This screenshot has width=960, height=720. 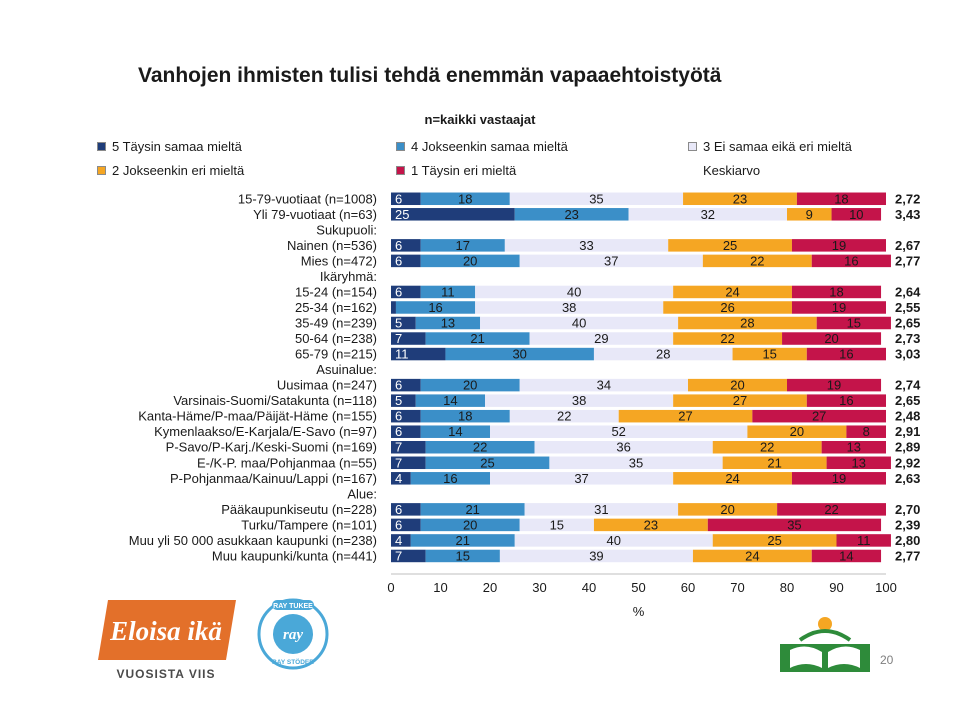 I want to click on x-tick-label: 10, so click(x=440, y=587).